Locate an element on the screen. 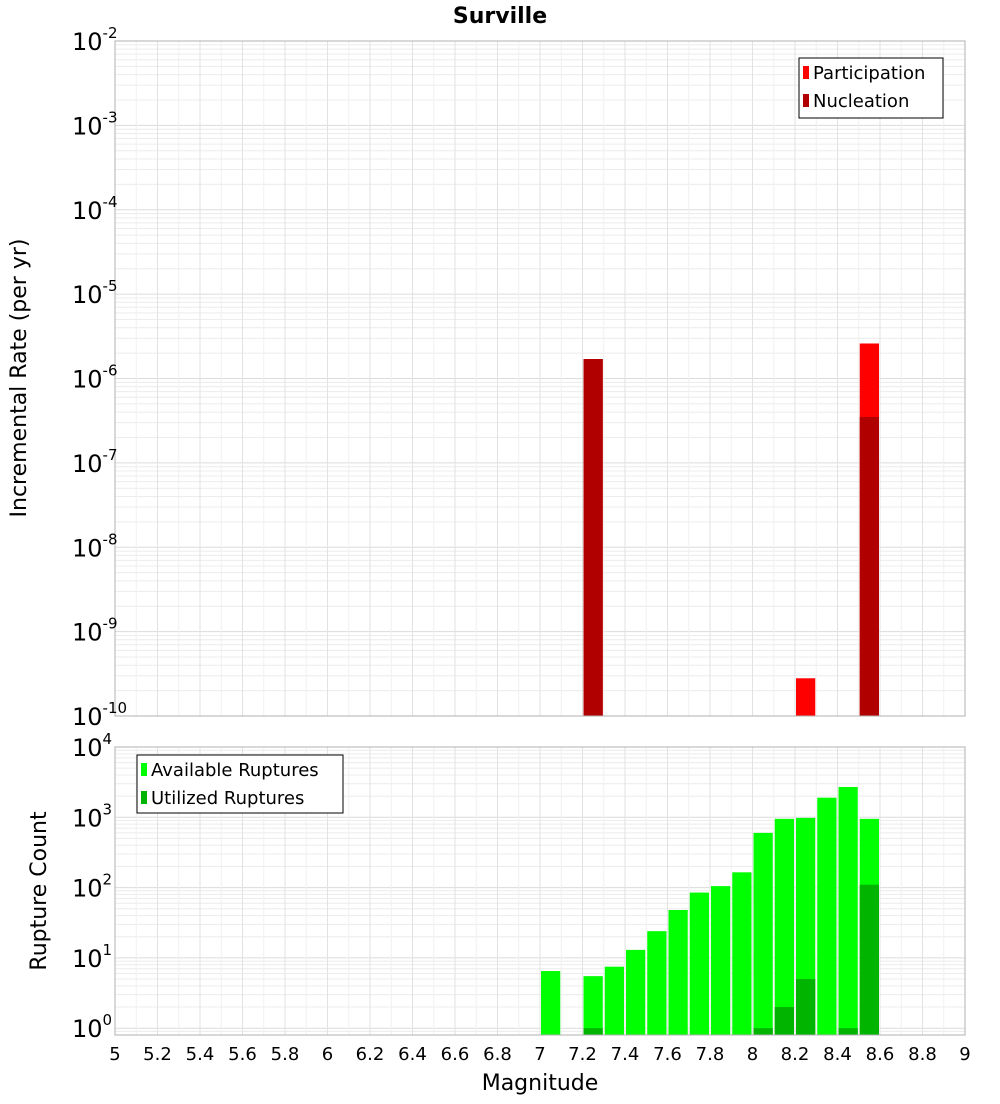  x-tick-label: 5 is located at coordinates (114, 1054).